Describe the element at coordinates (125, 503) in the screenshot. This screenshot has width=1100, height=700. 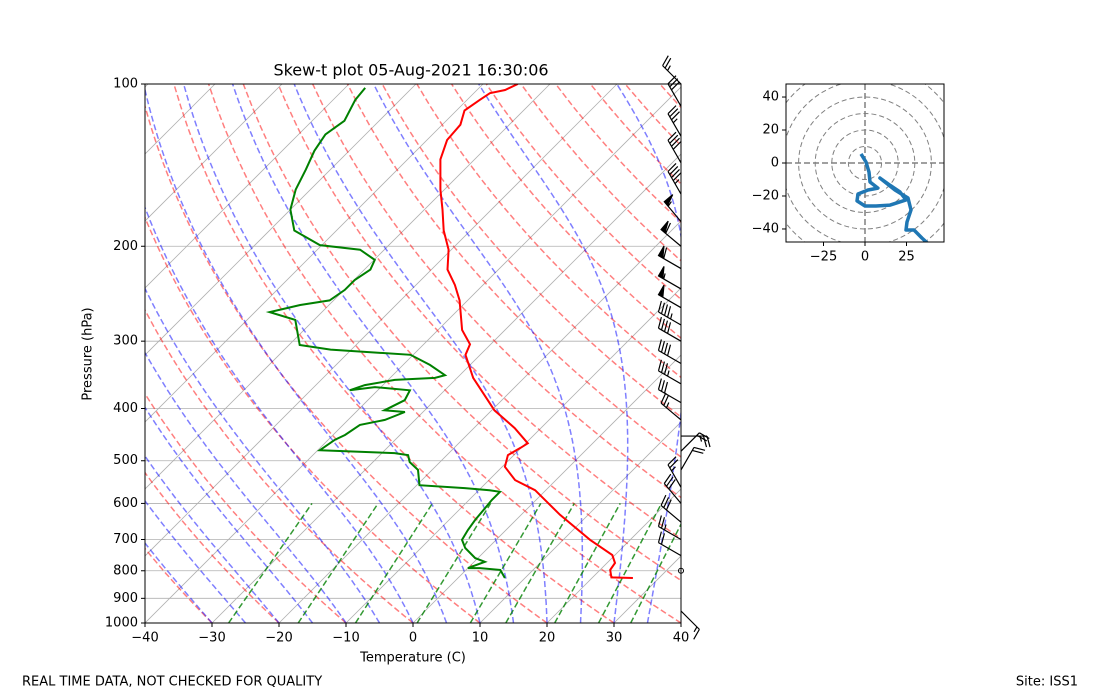
I see `y-tick-label: 600` at that location.